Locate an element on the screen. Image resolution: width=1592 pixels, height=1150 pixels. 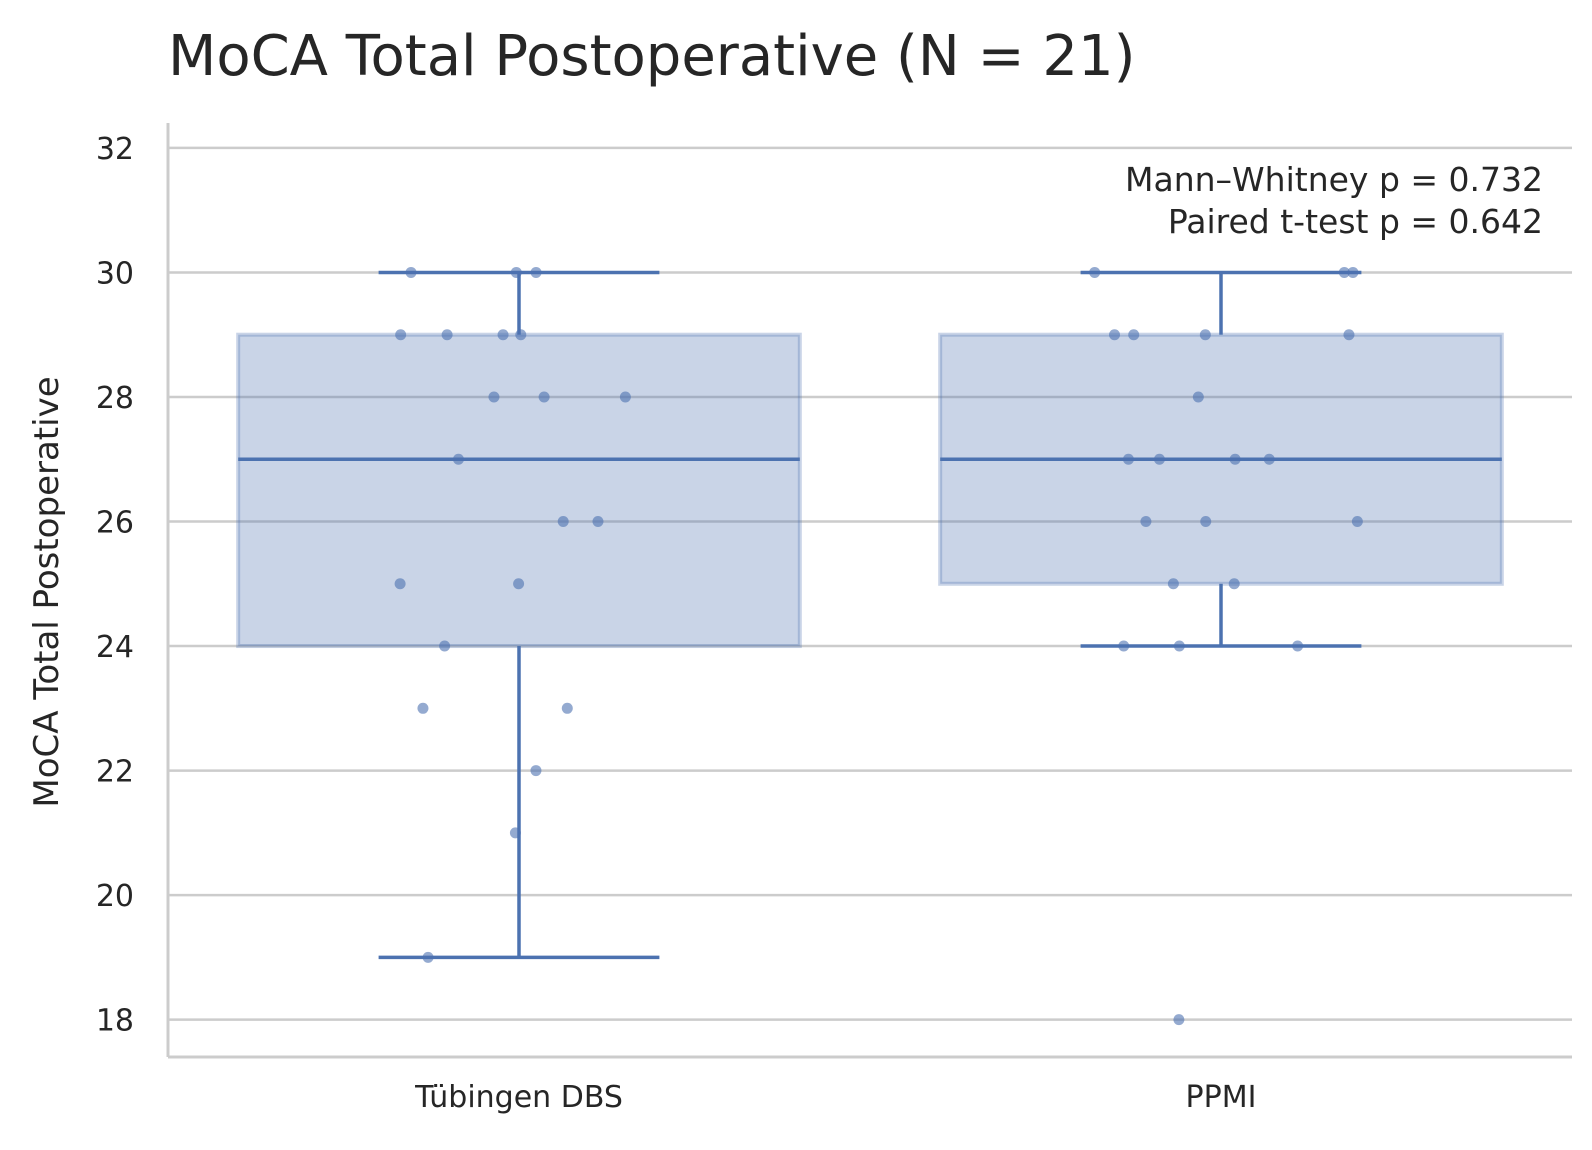
y-tick-label: 26 is located at coordinates (115, 523).